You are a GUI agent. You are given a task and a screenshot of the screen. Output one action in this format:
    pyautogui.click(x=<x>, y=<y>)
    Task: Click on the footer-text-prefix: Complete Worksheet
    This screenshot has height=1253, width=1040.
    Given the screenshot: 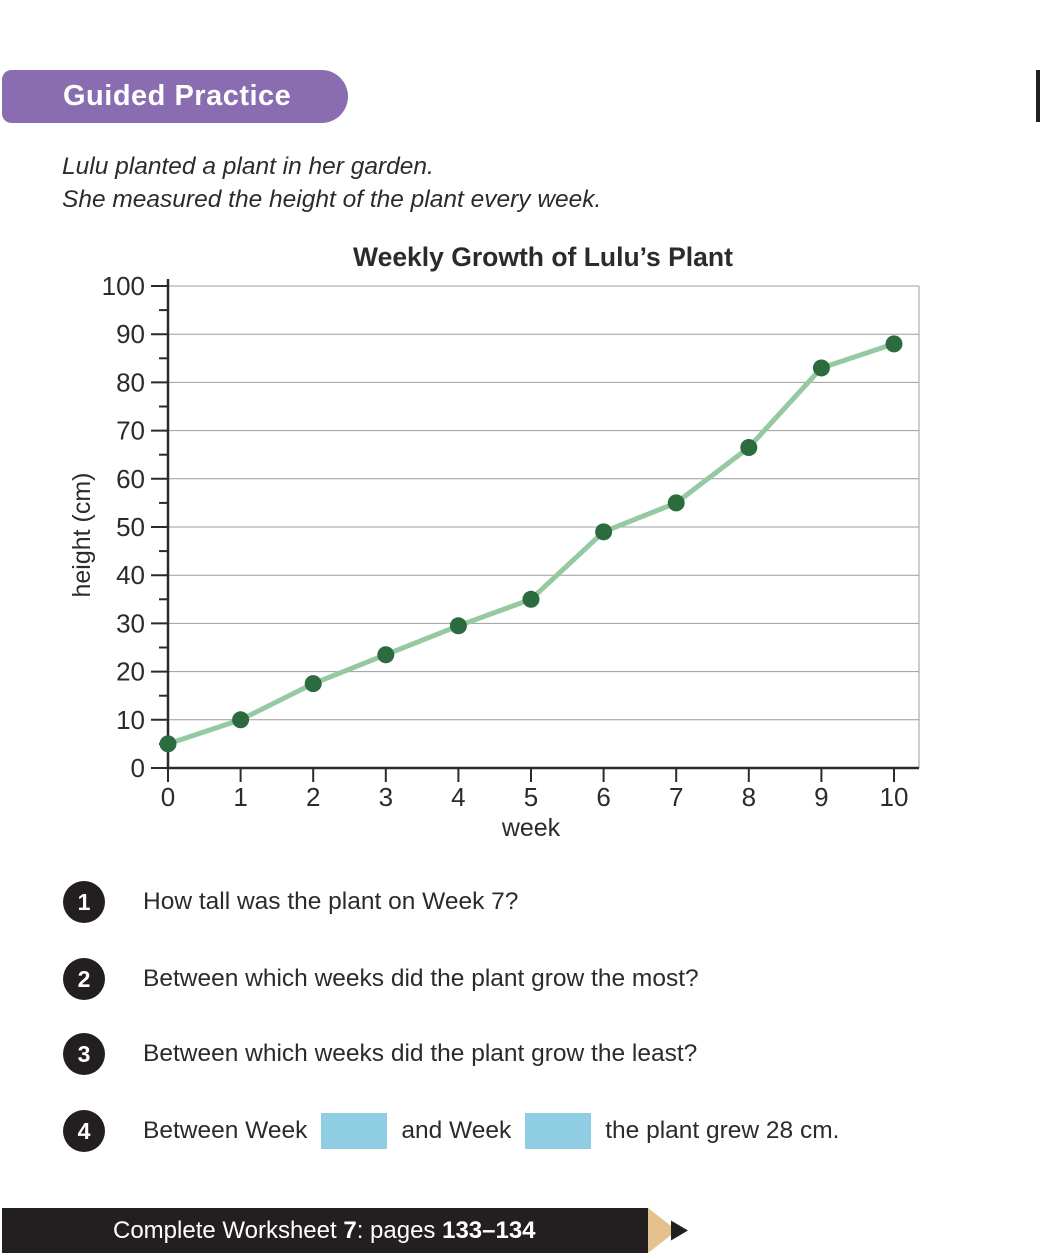 What is the action you would take?
    pyautogui.click(x=228, y=1230)
    